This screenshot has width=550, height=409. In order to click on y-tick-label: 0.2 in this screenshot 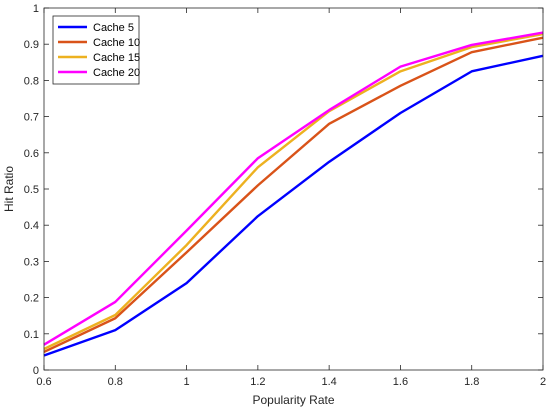, I will do `click(31, 299)`.